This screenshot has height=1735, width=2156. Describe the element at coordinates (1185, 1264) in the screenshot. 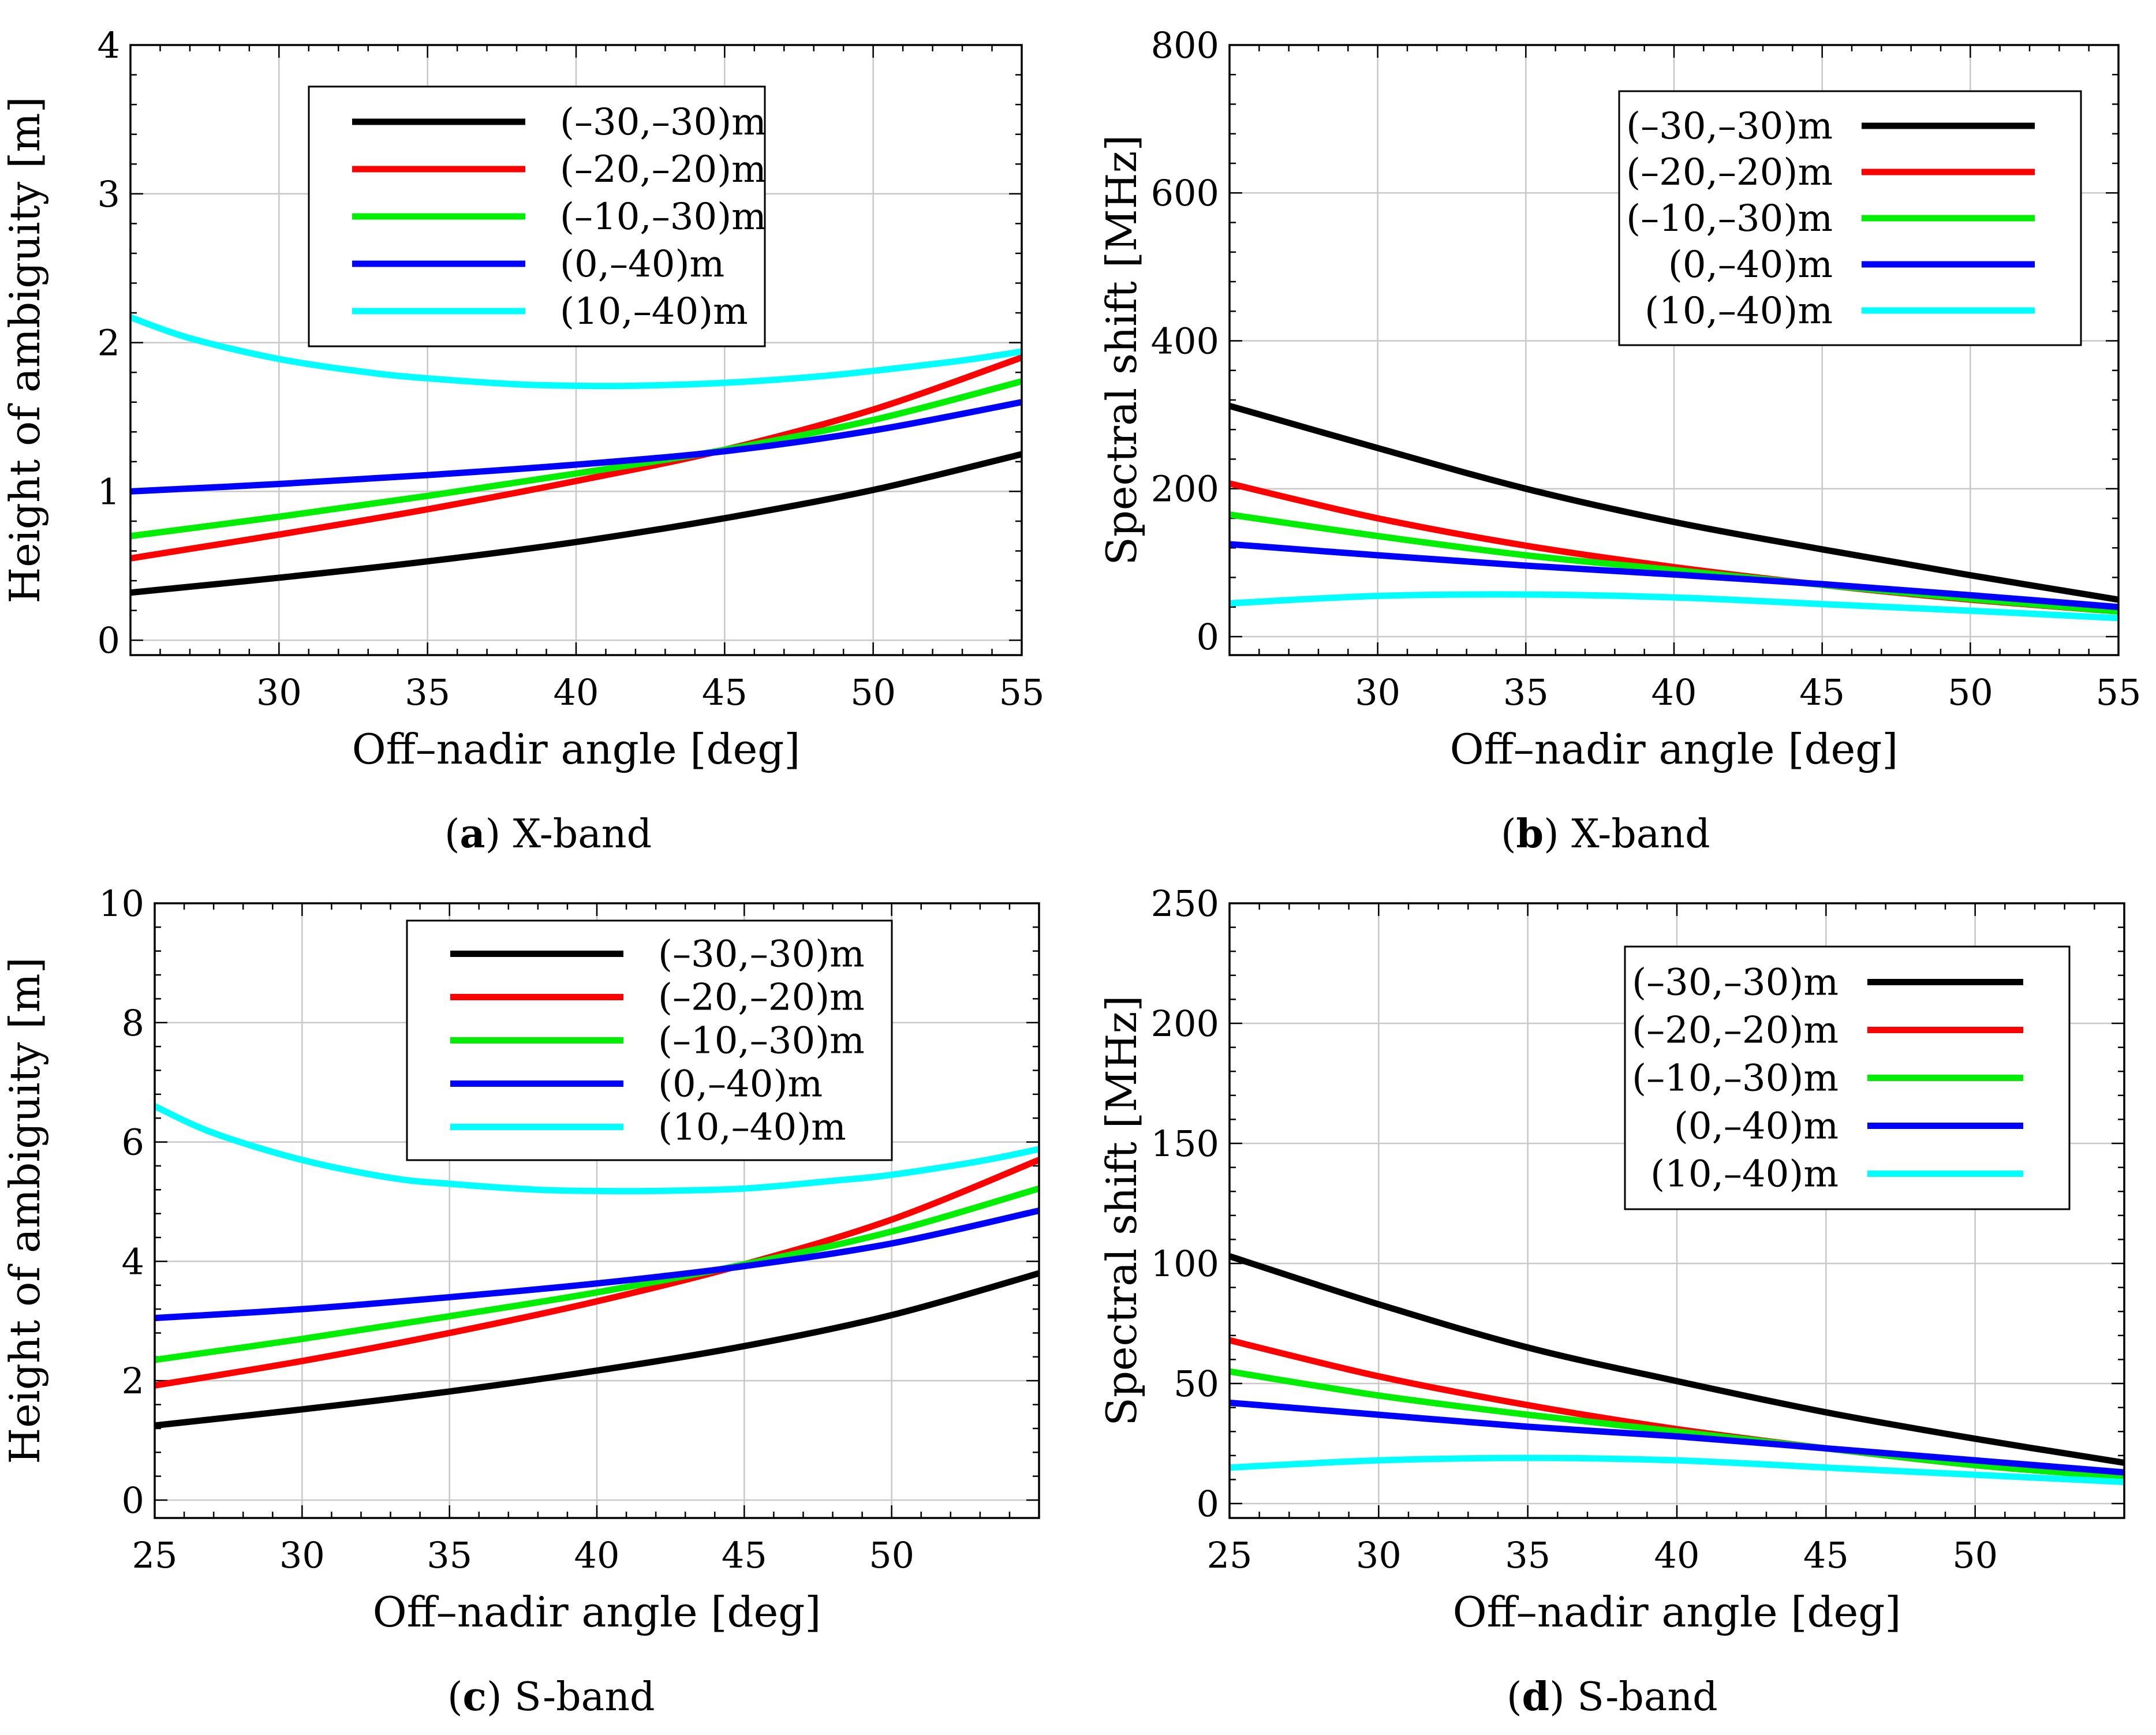

I see `y-tick-label: 100` at that location.